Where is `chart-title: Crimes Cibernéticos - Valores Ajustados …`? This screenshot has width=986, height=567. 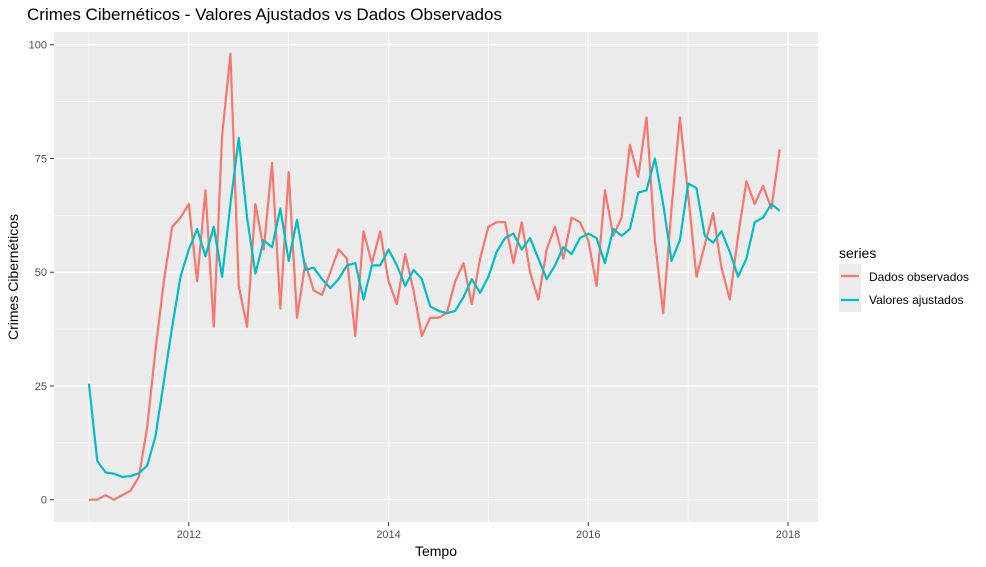
chart-title: Crimes Cibernéticos - Valores Ajustados … is located at coordinates (264, 14).